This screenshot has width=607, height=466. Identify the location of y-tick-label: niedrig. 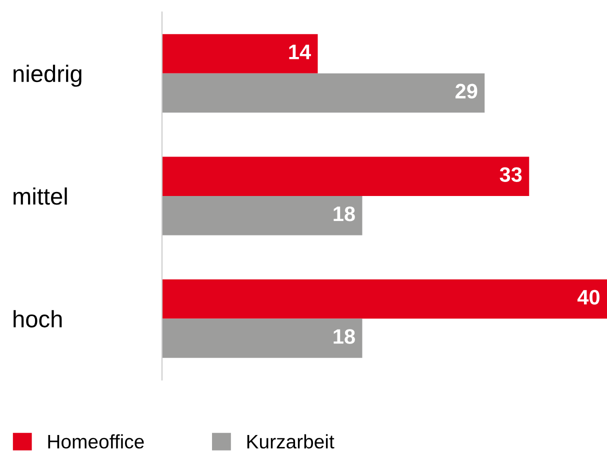
(48, 75).